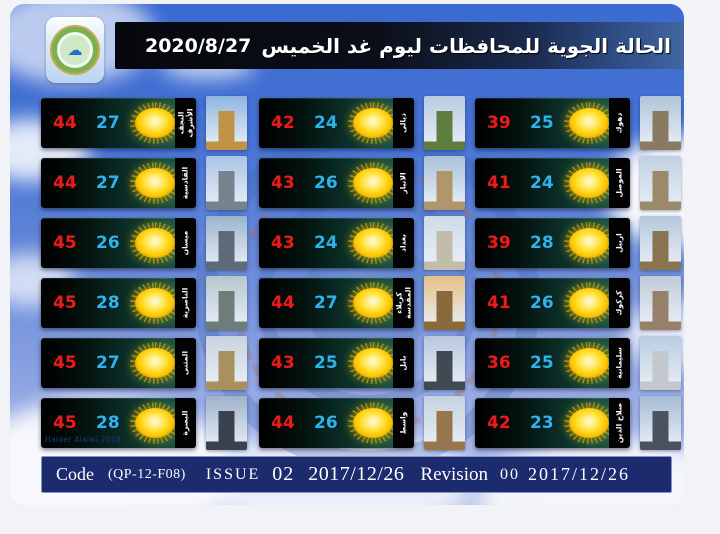 The image size is (720, 534). I want to click on city-name-strip: ديالى, so click(403, 123).